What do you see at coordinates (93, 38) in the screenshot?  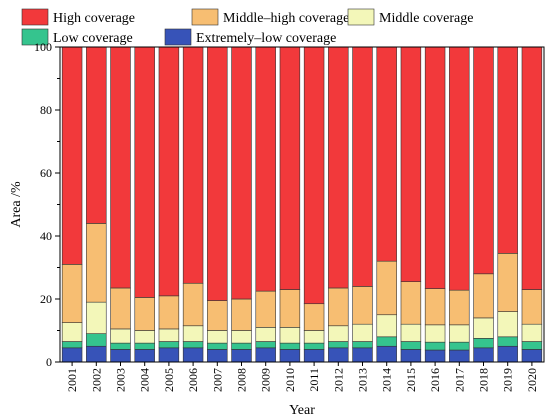 I see `legend-label: Low coverage` at bounding box center [93, 38].